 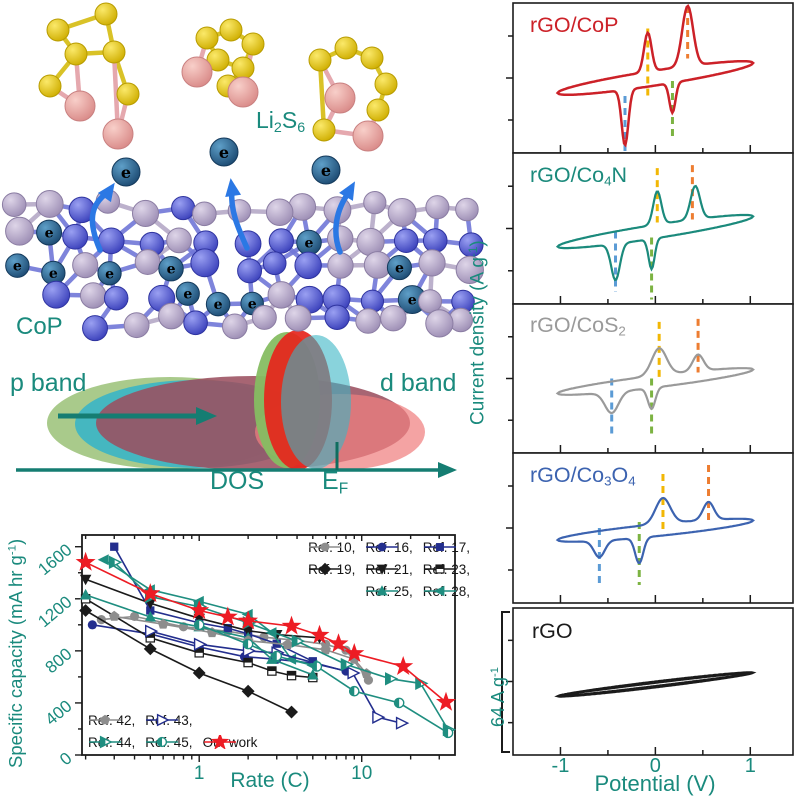 I want to click on legend-entry: Ref. 43,, so click(x=168, y=720).